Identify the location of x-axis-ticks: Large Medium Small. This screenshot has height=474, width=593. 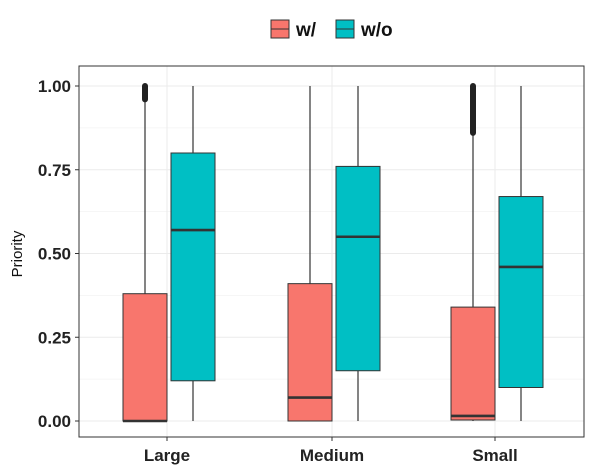
(331, 451).